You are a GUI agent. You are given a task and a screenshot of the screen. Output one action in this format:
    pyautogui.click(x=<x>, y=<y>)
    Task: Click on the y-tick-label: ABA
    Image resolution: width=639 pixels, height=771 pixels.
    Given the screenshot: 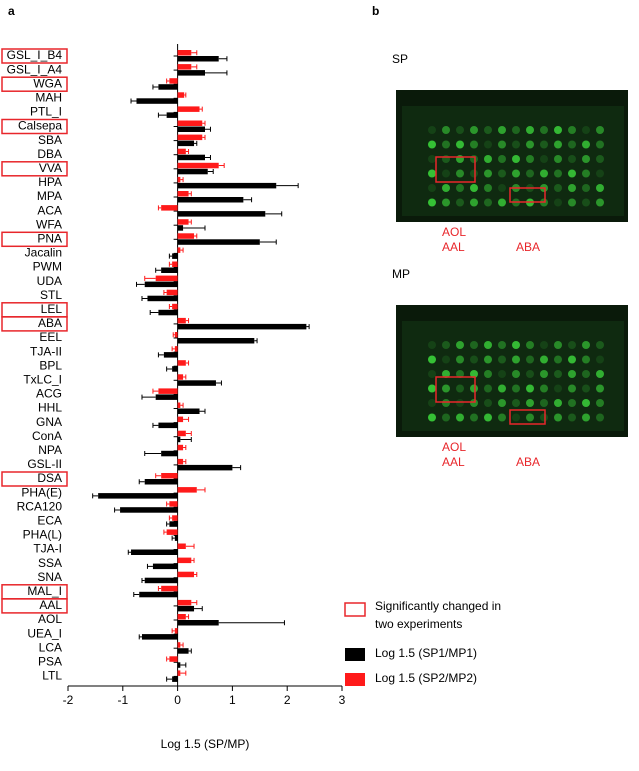 What is the action you would take?
    pyautogui.click(x=50, y=323)
    